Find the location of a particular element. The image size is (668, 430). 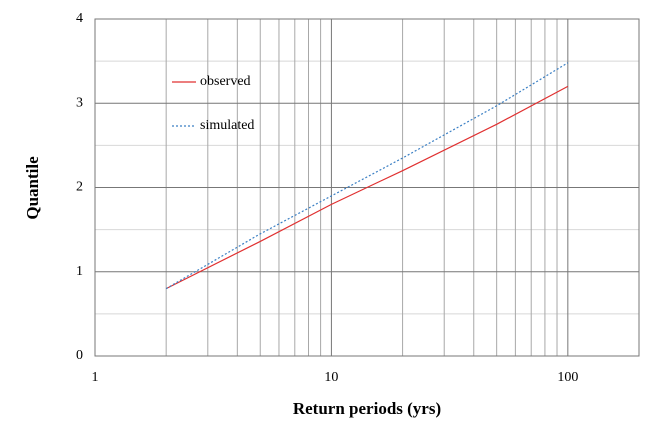

y-axis-label: Quantile is located at coordinates (32, 188).